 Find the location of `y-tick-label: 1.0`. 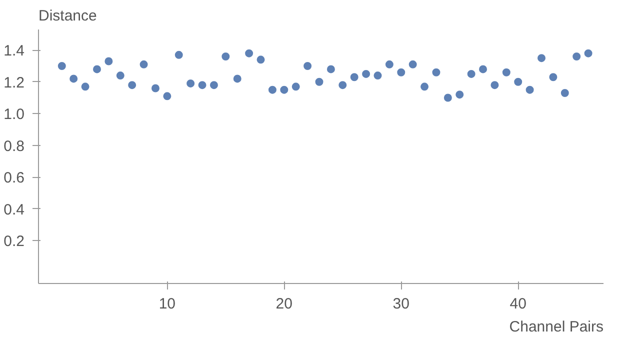

y-tick-label: 1.0 is located at coordinates (14, 115).